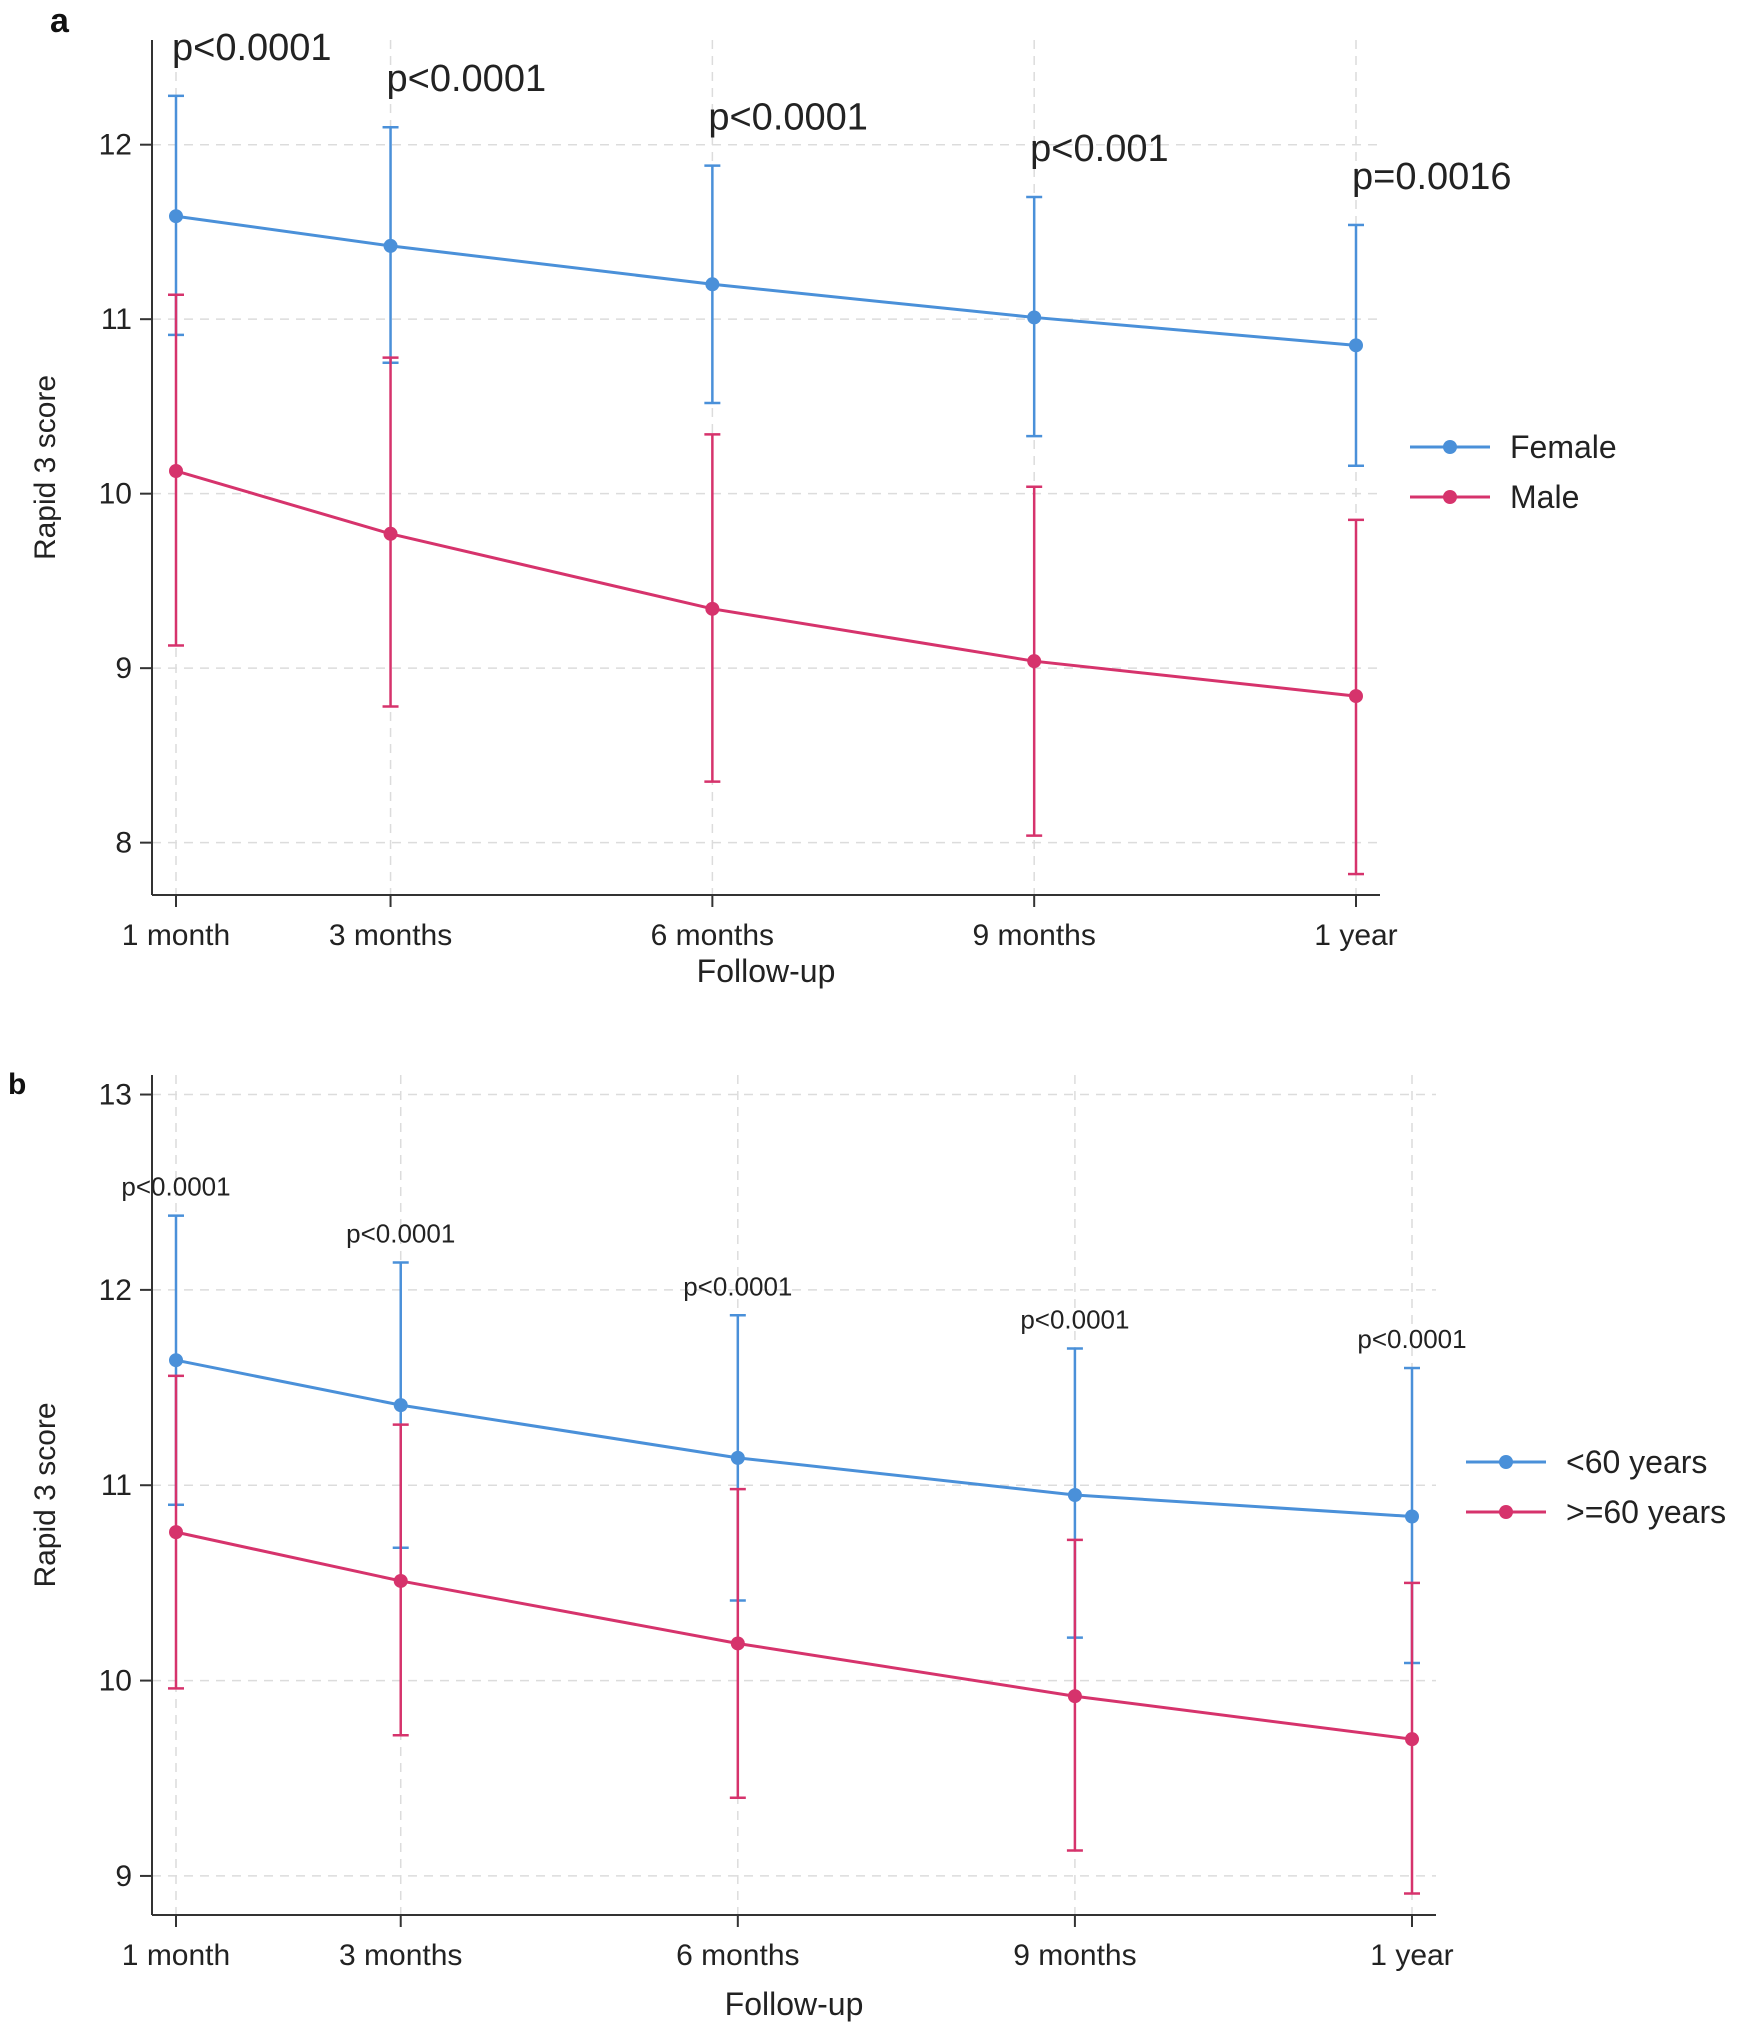  I want to click on panel-b-x-tick-label: 1 month, so click(176, 1955).